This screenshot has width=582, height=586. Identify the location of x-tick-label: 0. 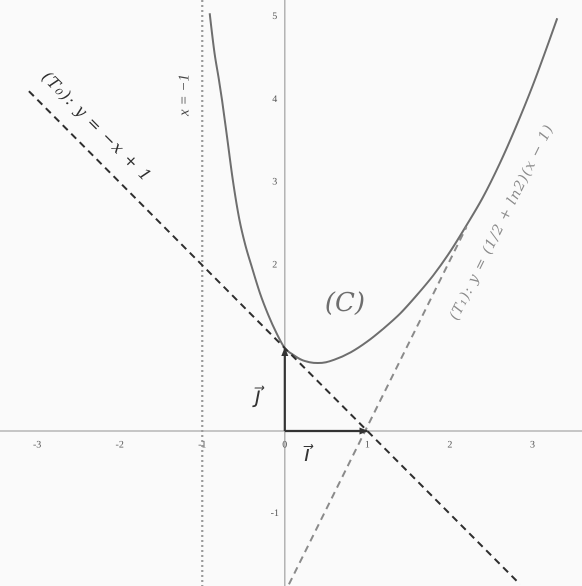
(285, 444).